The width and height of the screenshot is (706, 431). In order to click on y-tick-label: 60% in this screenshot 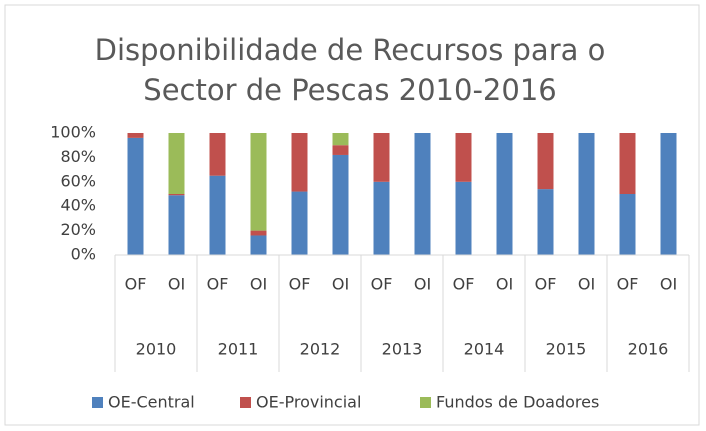, I will do `click(78, 180)`.